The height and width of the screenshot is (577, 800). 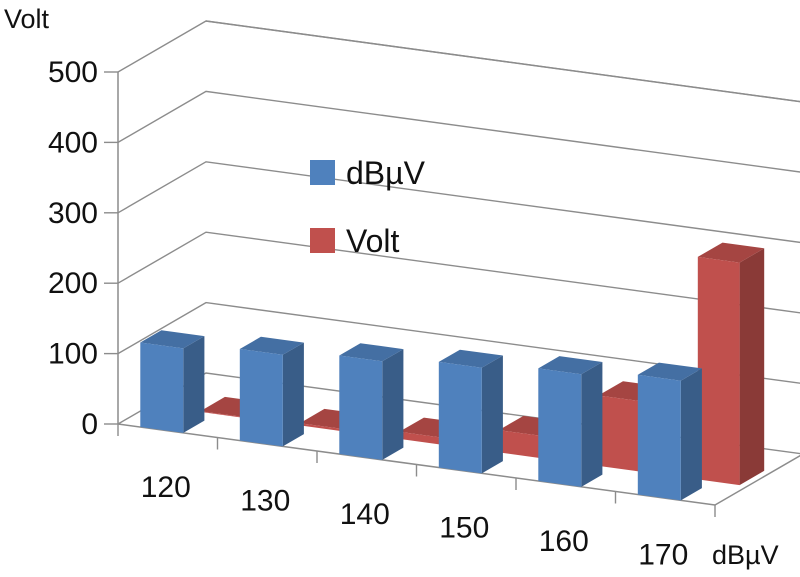 What do you see at coordinates (464, 527) in the screenshot?
I see `x-tick-label: 150` at bounding box center [464, 527].